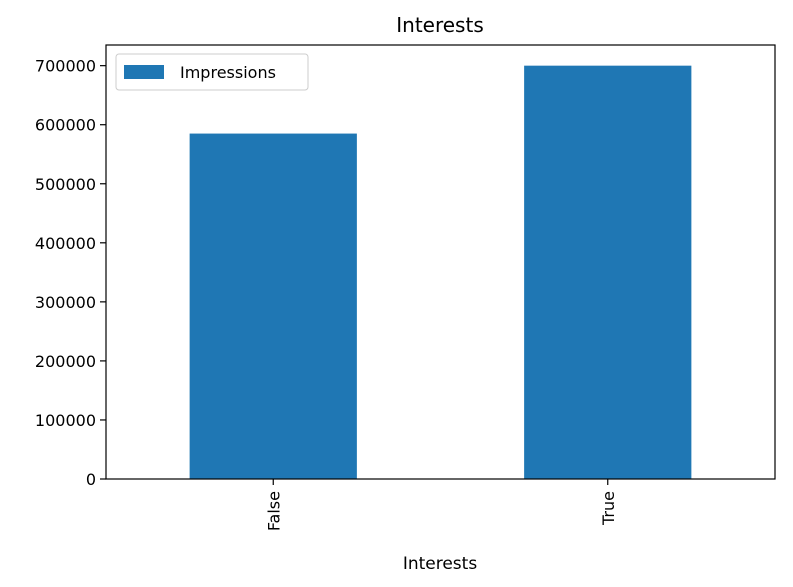 The image size is (793, 587). Describe the element at coordinates (65, 420) in the screenshot. I see `y-tick-label: 100000` at that location.